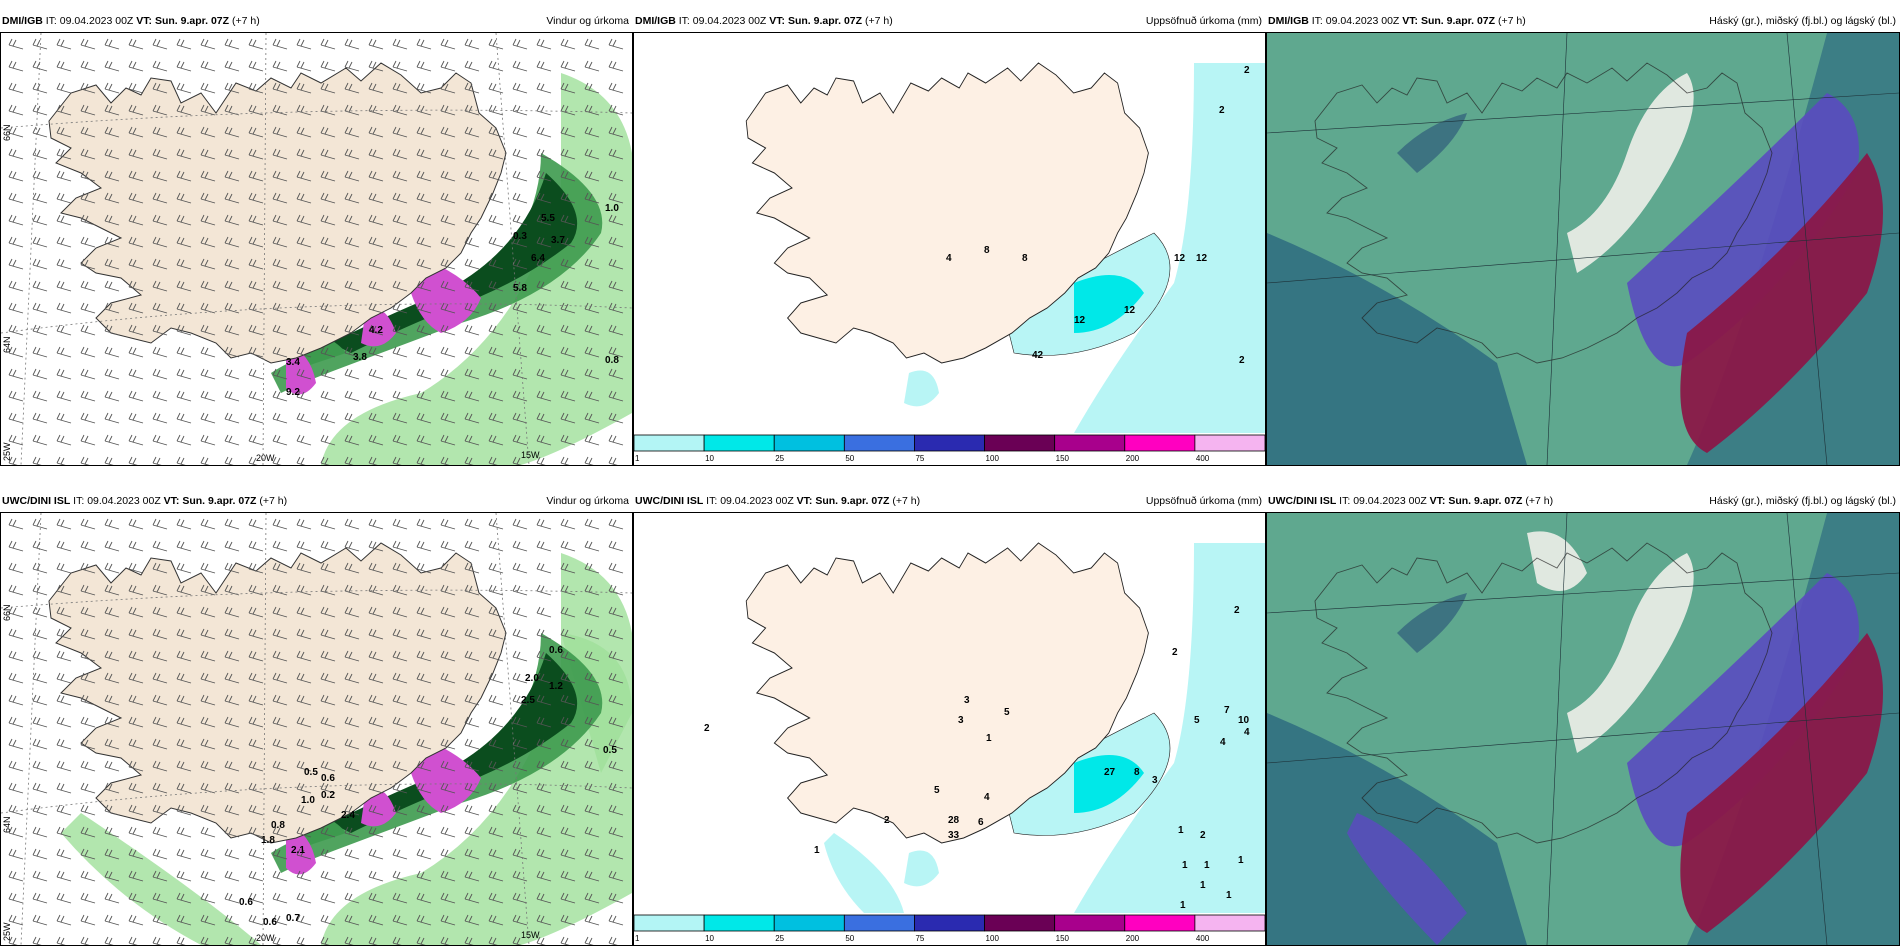 This screenshot has height=950, width=1900. What do you see at coordinates (268, 840) in the screenshot?
I see `precip-value-label: 1.8` at bounding box center [268, 840].